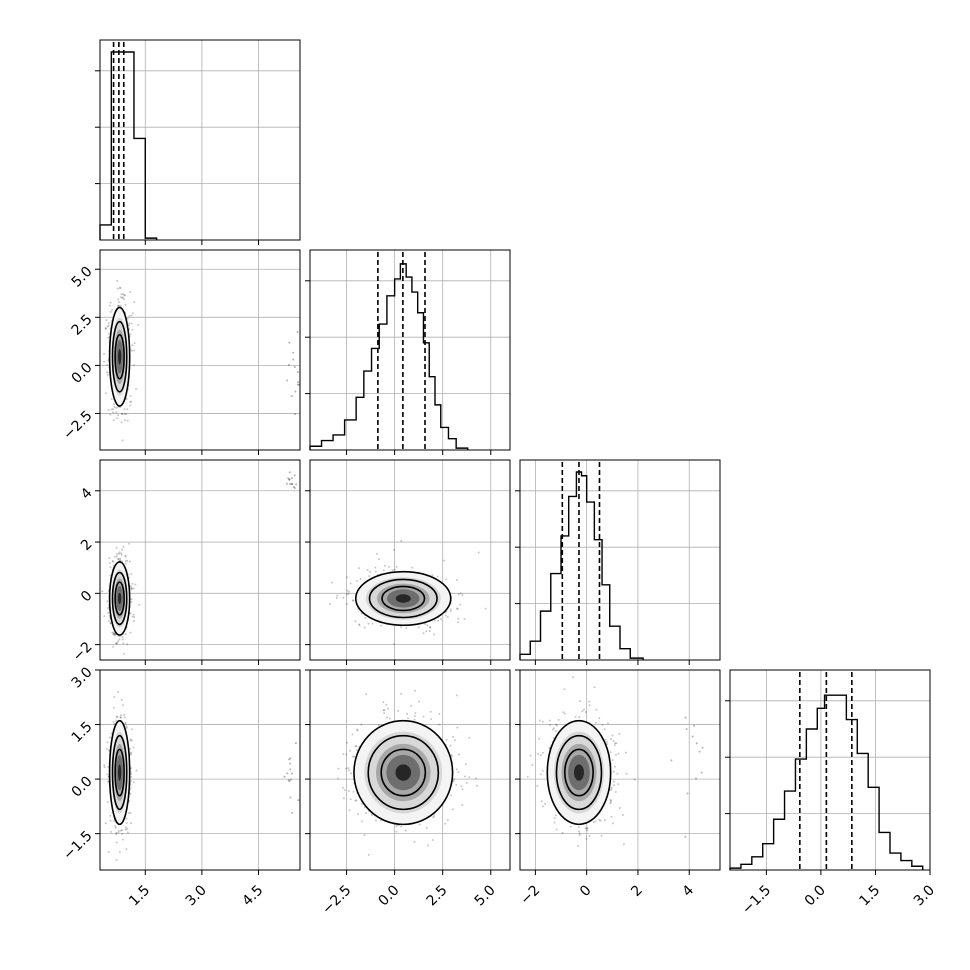 The image size is (970, 970). Describe the element at coordinates (389, 895) in the screenshot. I see `x-tick-label: 0.0` at that location.